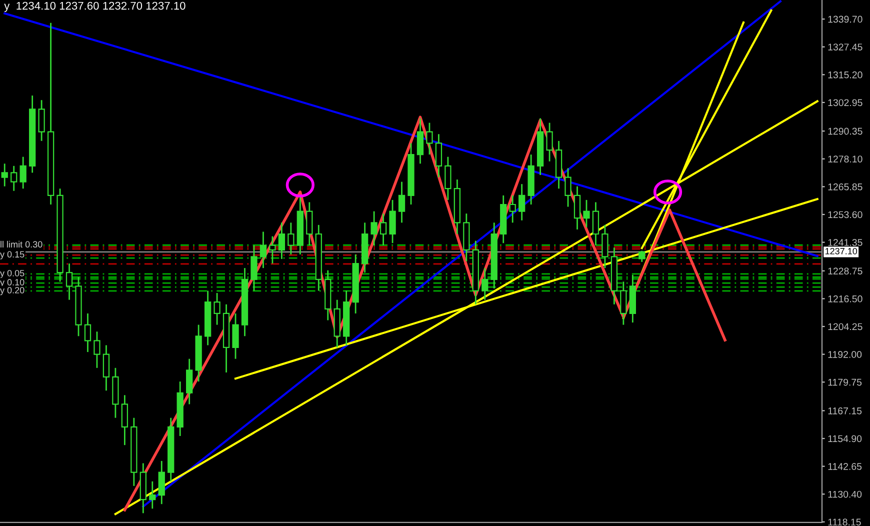 The image size is (870, 526). I want to click on y-tick-label: 1216.50, so click(845, 298).